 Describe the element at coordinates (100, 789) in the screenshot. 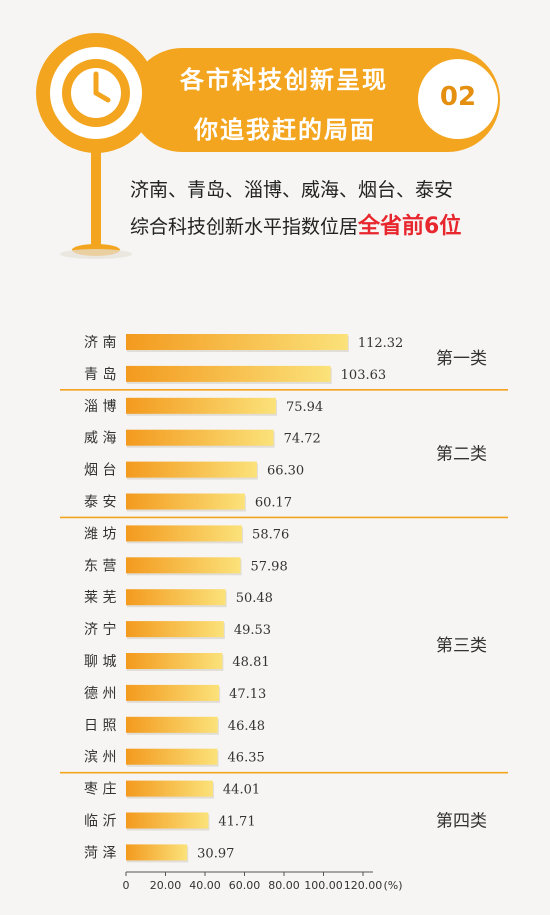

I see `category-label: 枣 庄` at that location.